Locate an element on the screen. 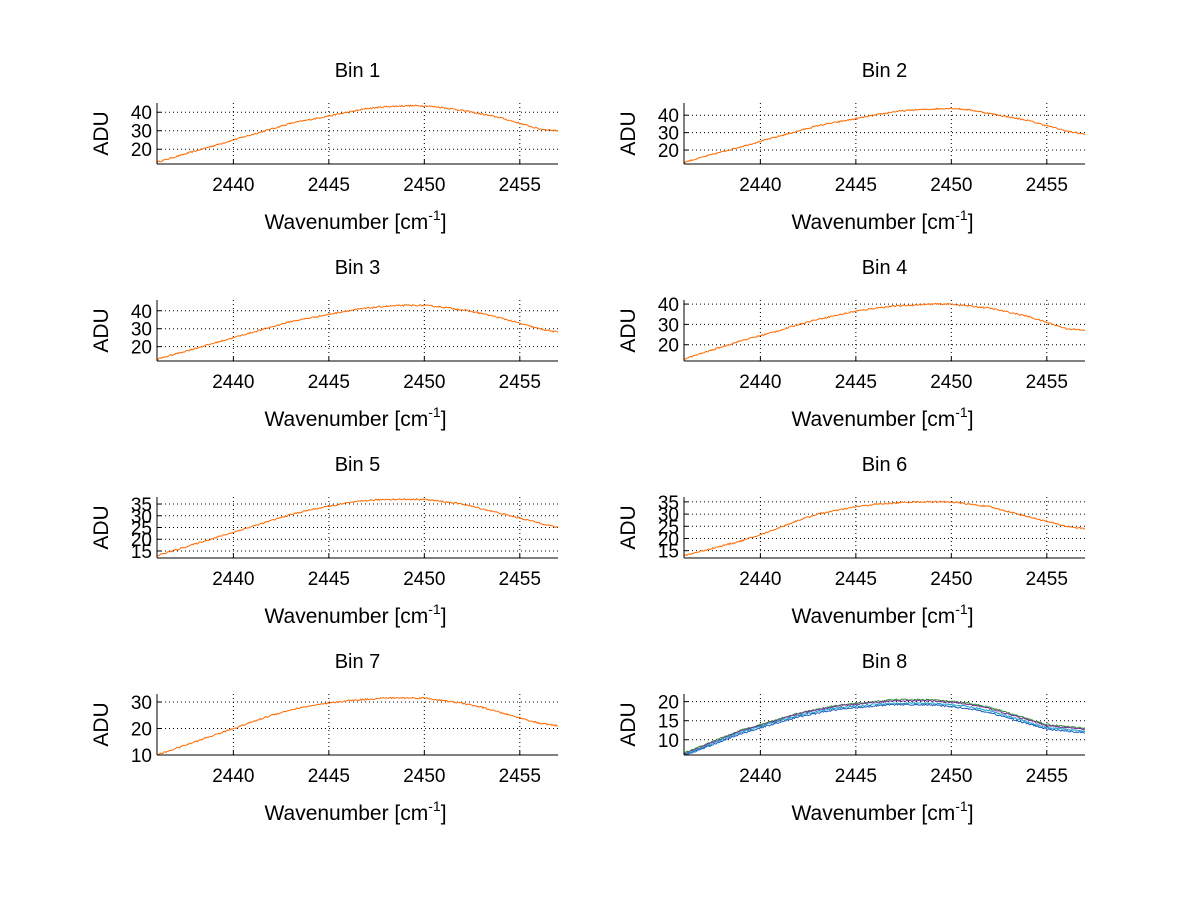 The image size is (1200, 901). subplot-title: Bin 6 is located at coordinates (885, 465).